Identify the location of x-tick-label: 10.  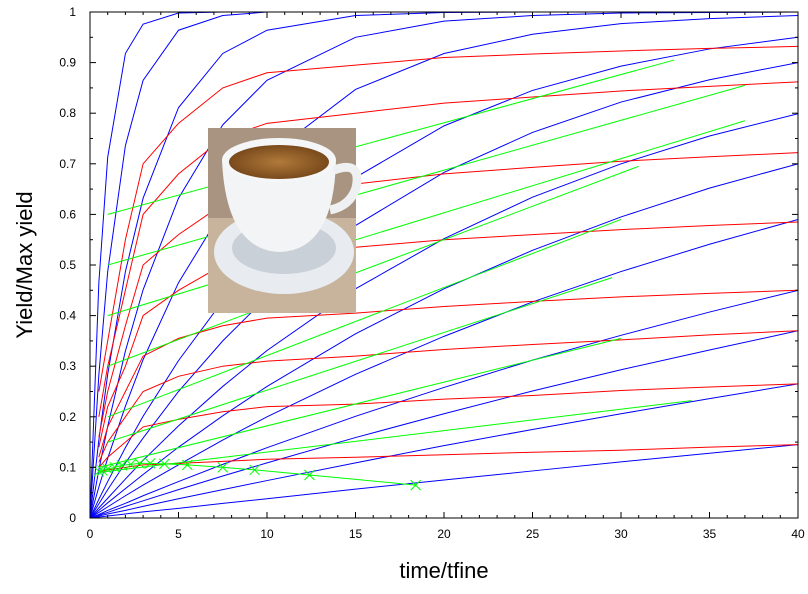
(267, 534).